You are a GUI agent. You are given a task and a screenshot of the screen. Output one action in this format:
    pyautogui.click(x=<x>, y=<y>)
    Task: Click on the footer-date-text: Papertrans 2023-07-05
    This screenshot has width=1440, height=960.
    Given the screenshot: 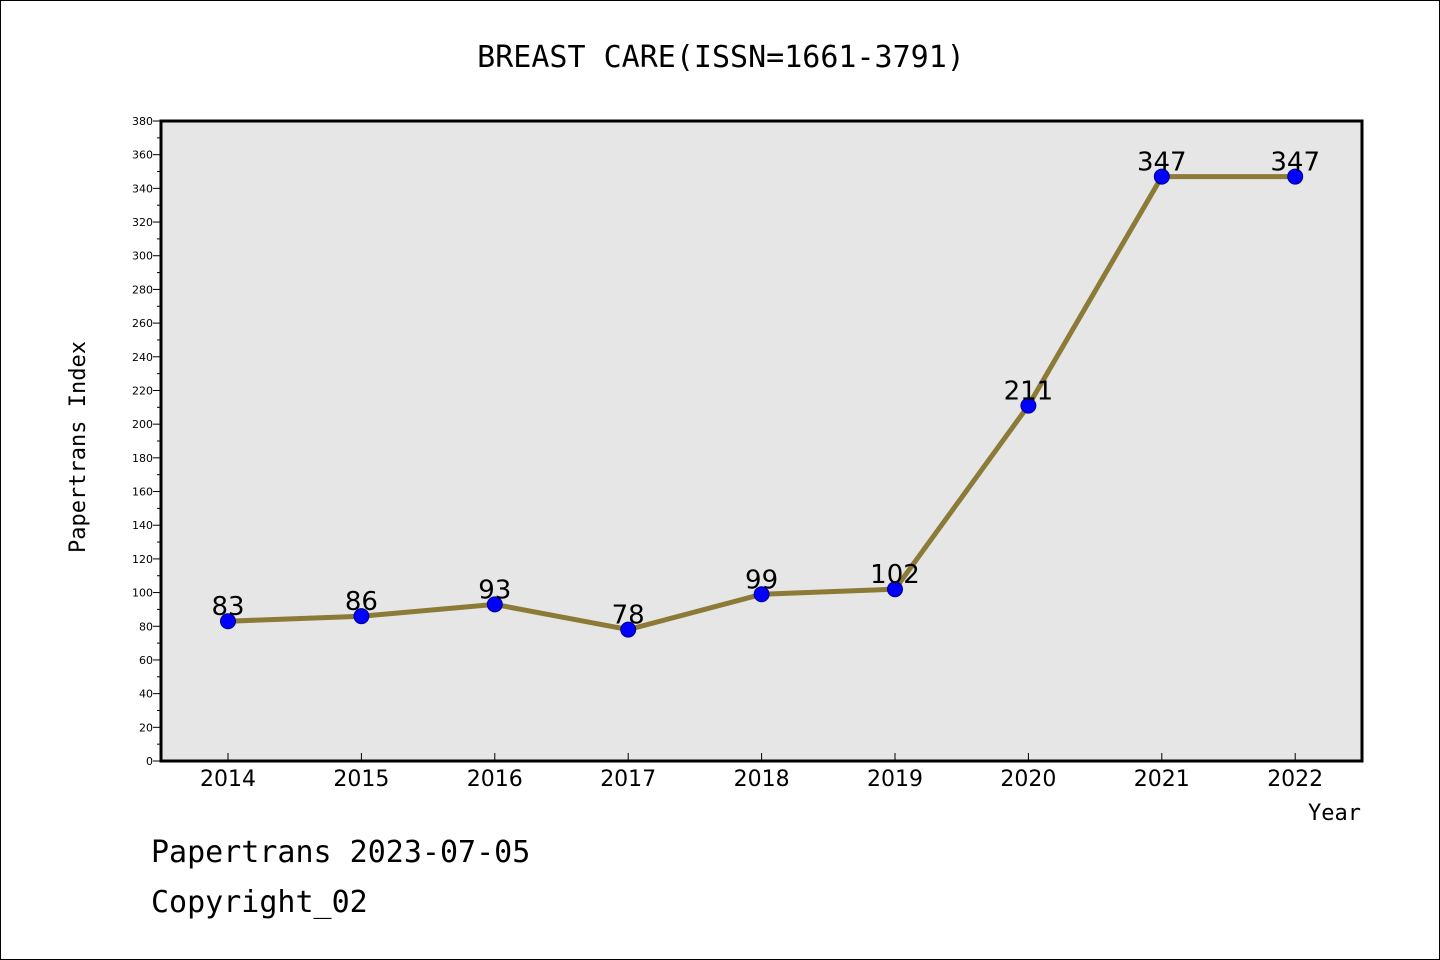 What is the action you would take?
    pyautogui.click(x=341, y=852)
    